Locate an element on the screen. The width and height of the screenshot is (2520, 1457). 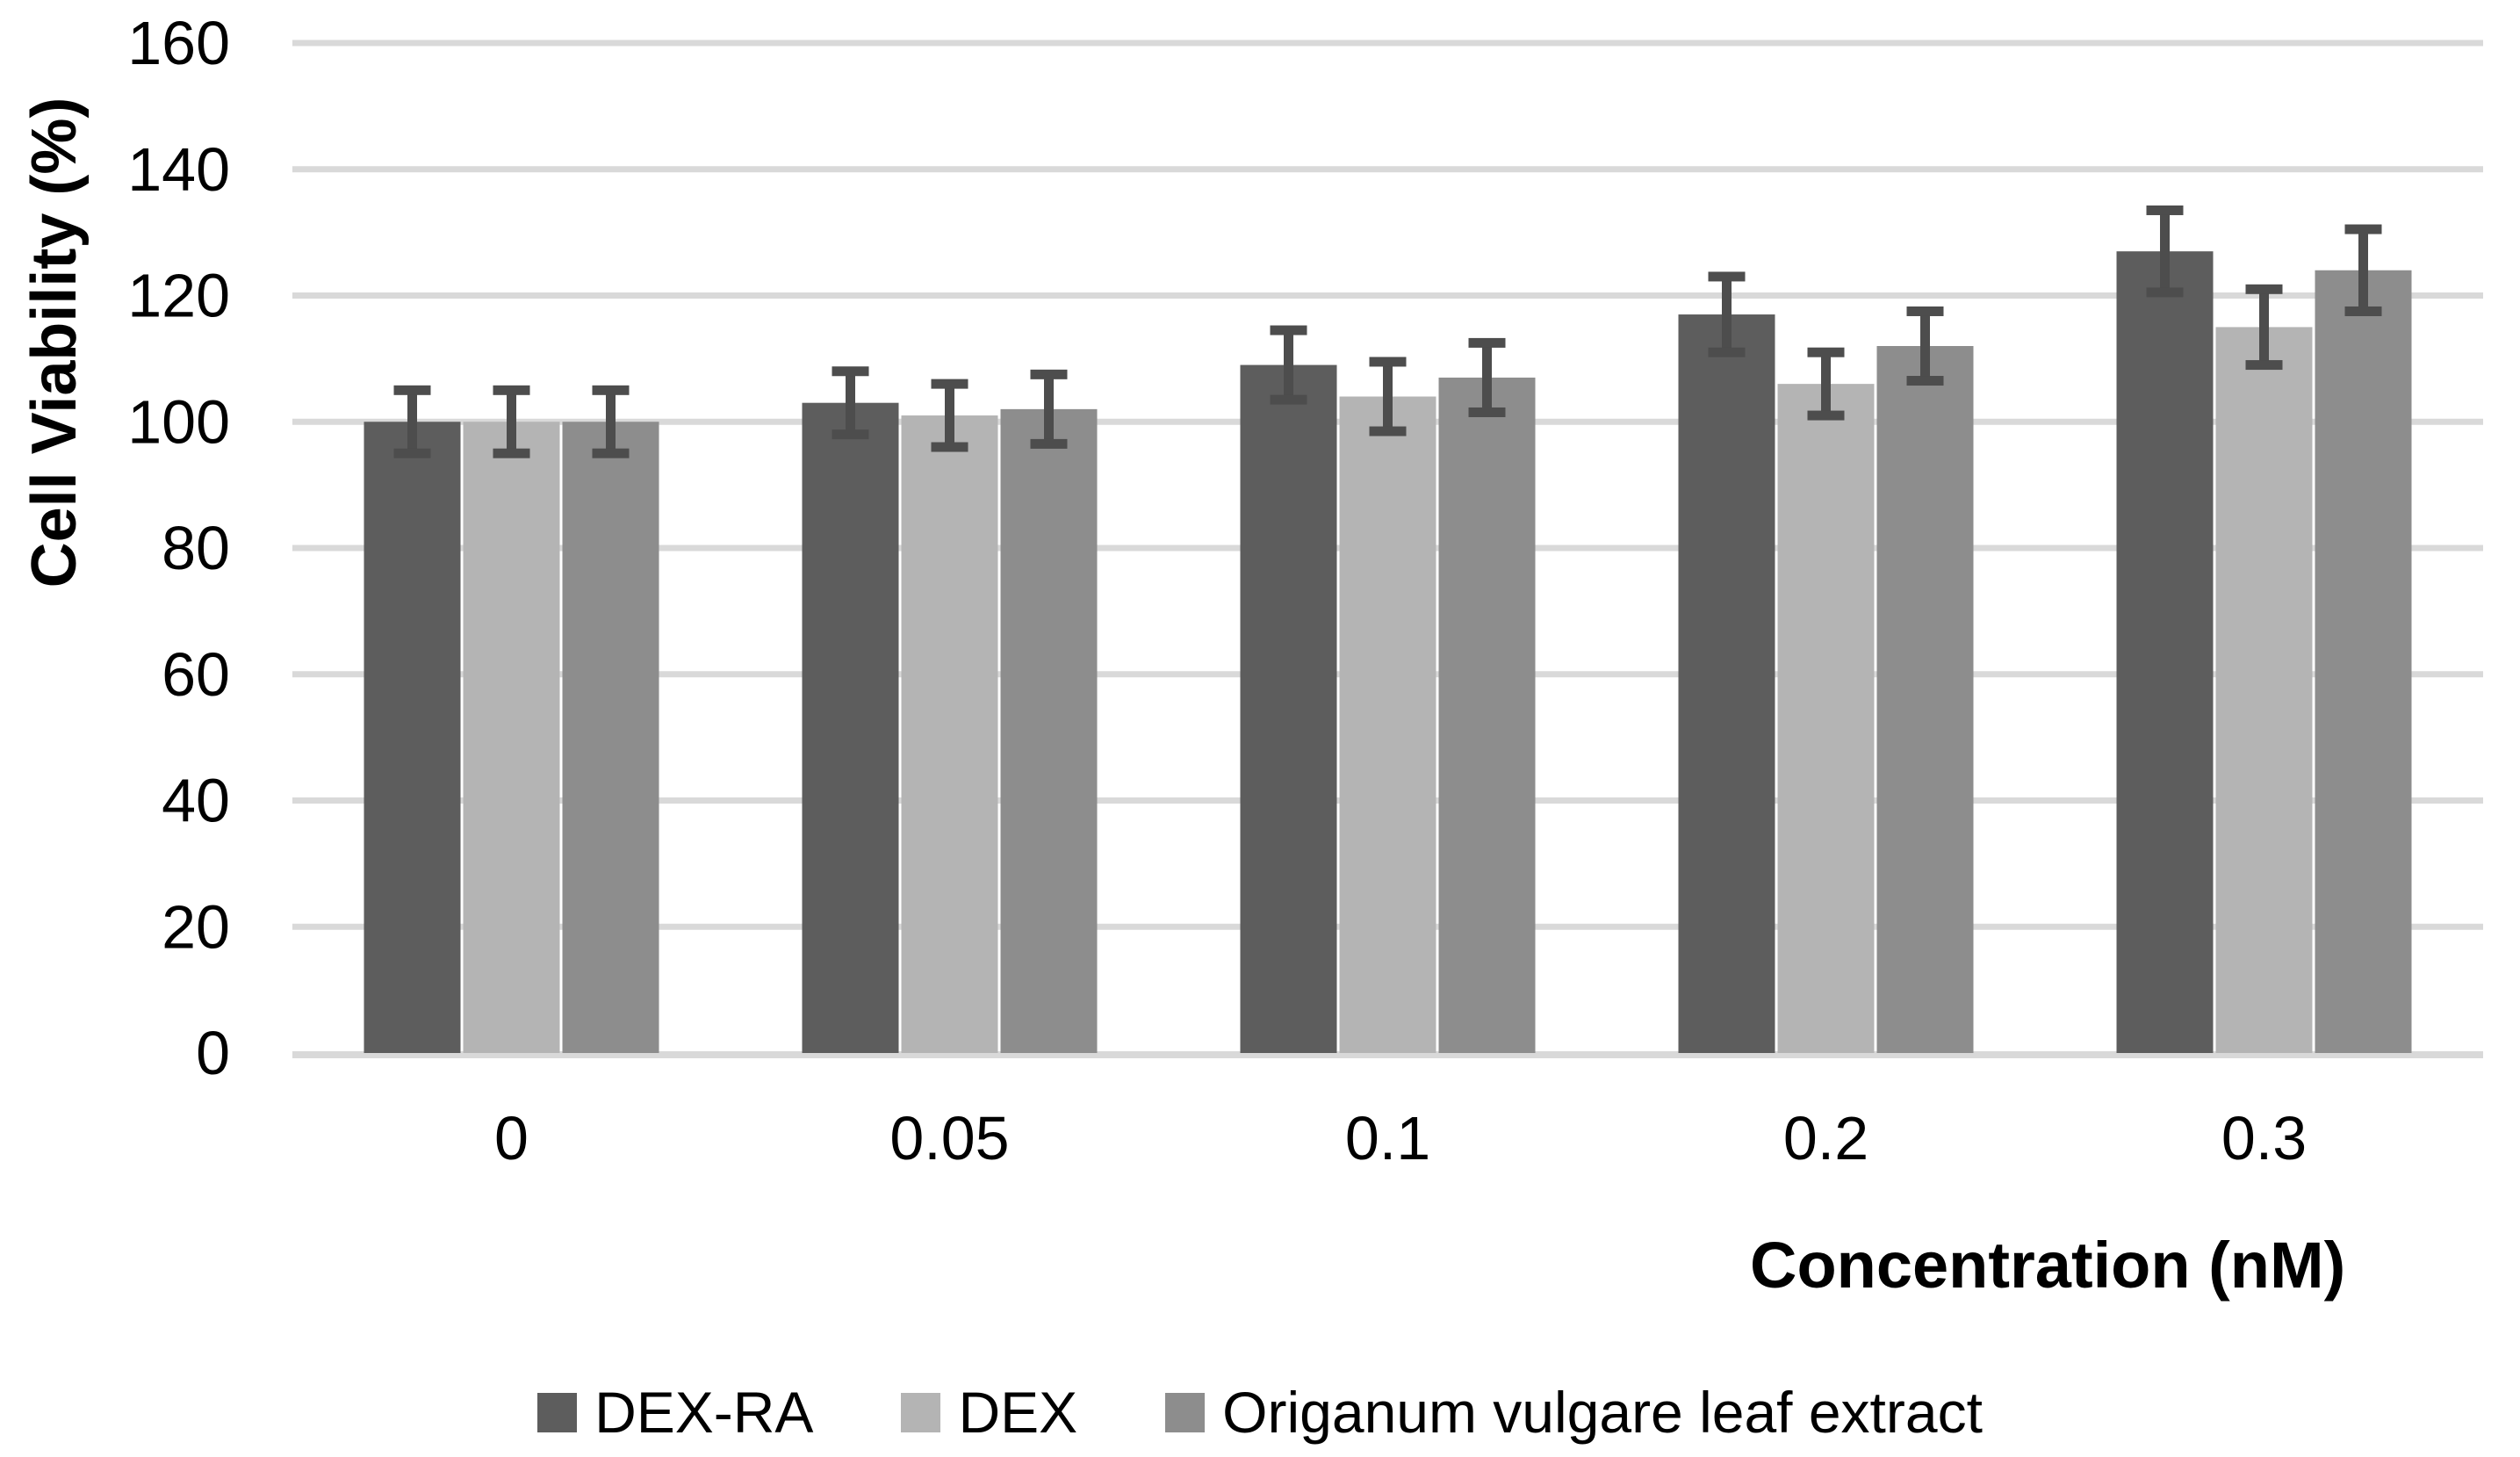
legend-label: Origanum vulgare leaf extract is located at coordinates (1602, 1413).